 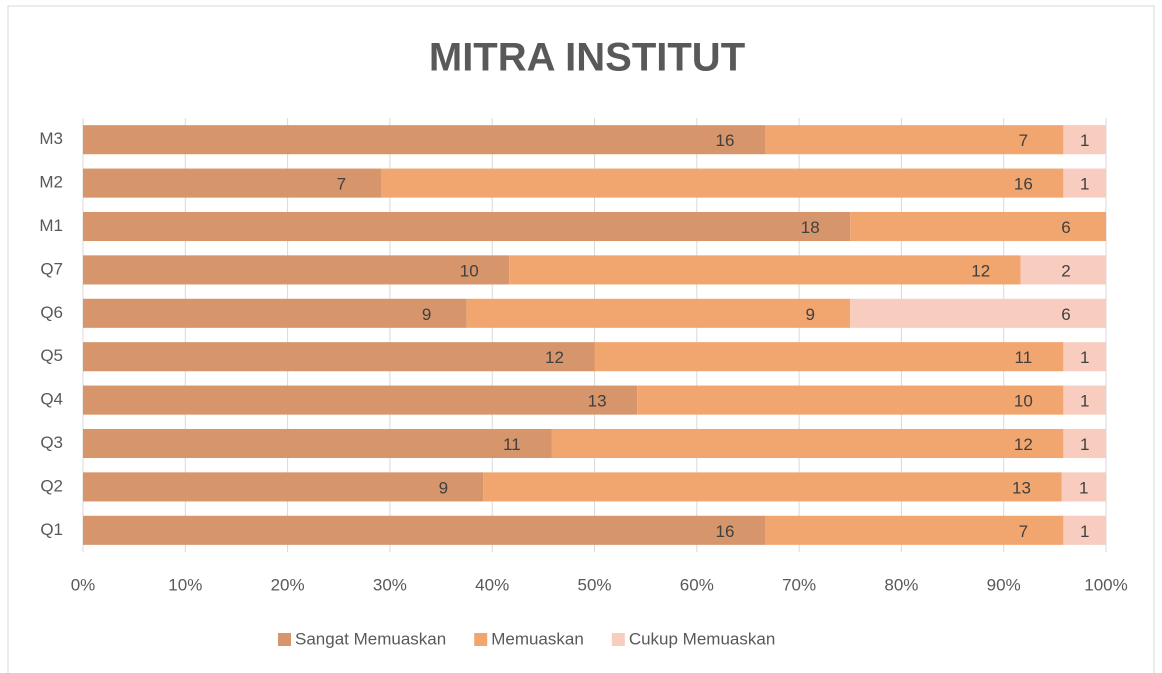 What do you see at coordinates (390, 584) in the screenshot?
I see `x-tick-label: 30%` at bounding box center [390, 584].